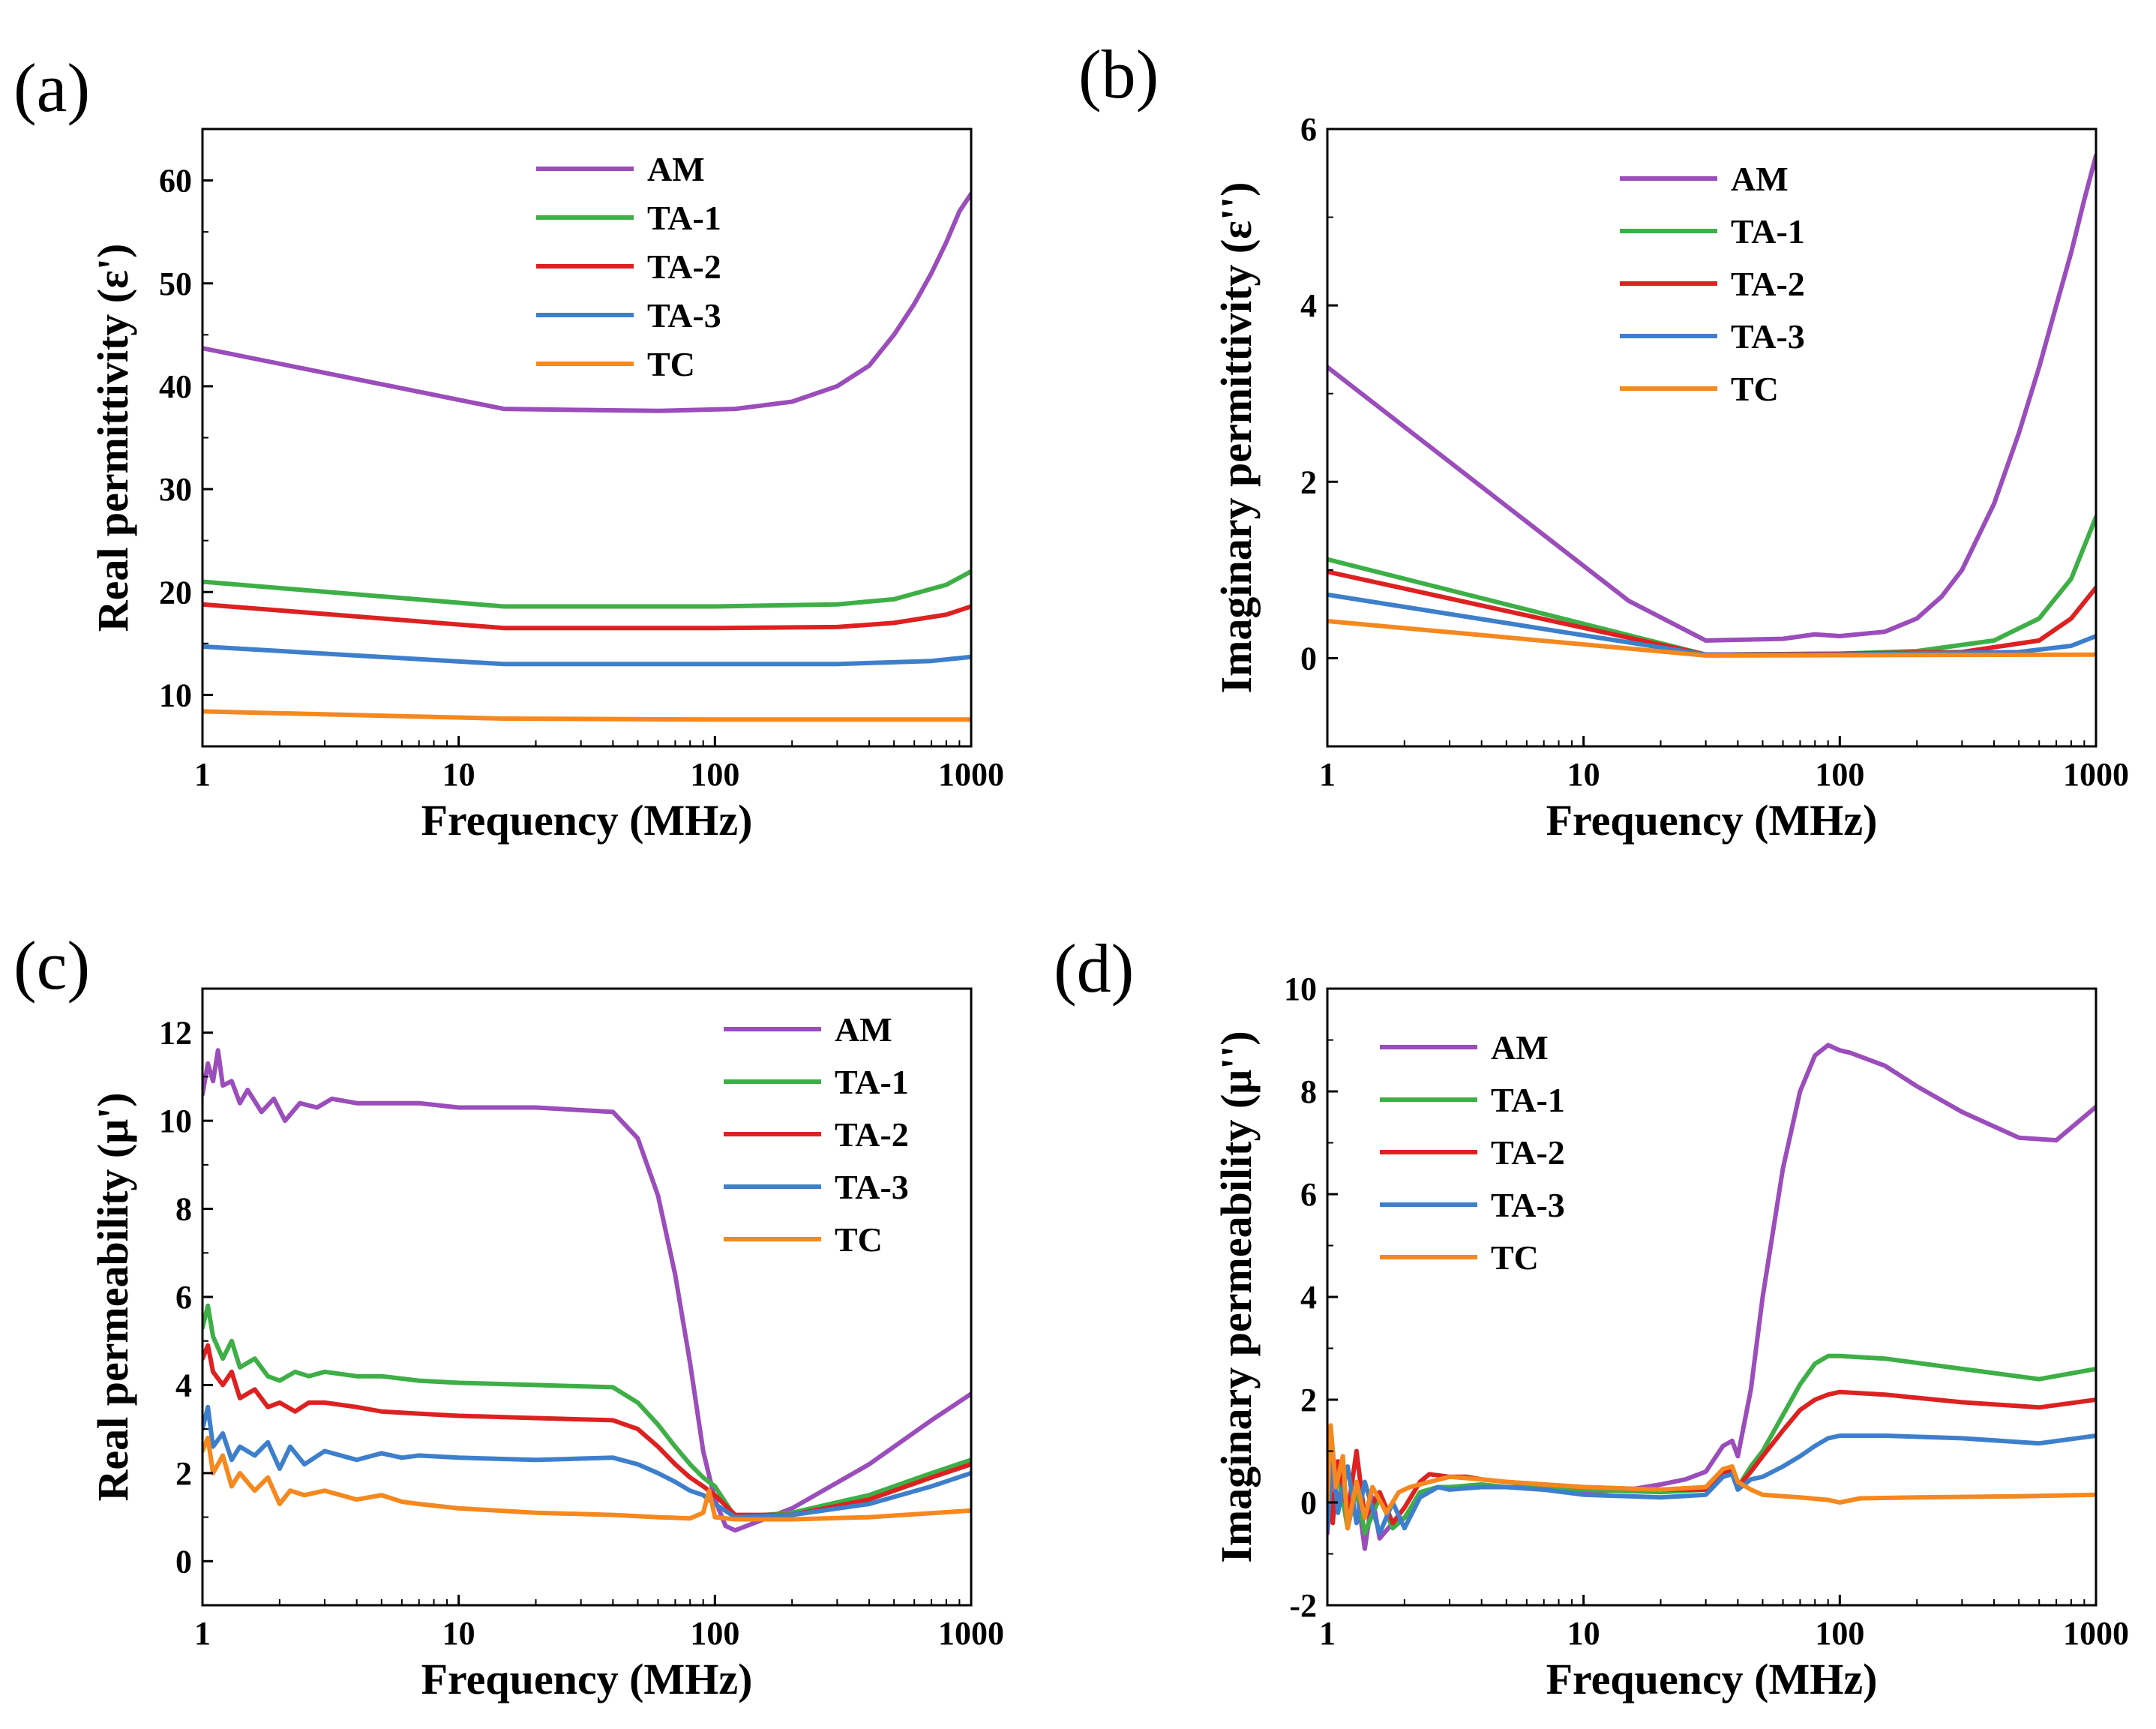 The width and height of the screenshot is (2156, 1729). What do you see at coordinates (175, 490) in the screenshot?
I see `y-tick-label: 30` at bounding box center [175, 490].